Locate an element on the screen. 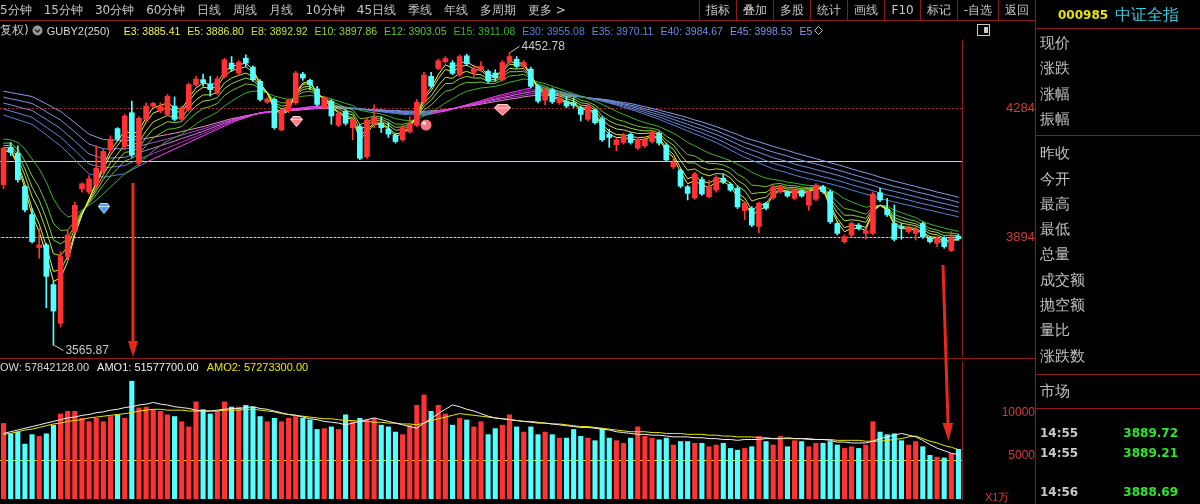 The width and height of the screenshot is (1200, 504). data-label: 3889.21 is located at coordinates (1150, 452).